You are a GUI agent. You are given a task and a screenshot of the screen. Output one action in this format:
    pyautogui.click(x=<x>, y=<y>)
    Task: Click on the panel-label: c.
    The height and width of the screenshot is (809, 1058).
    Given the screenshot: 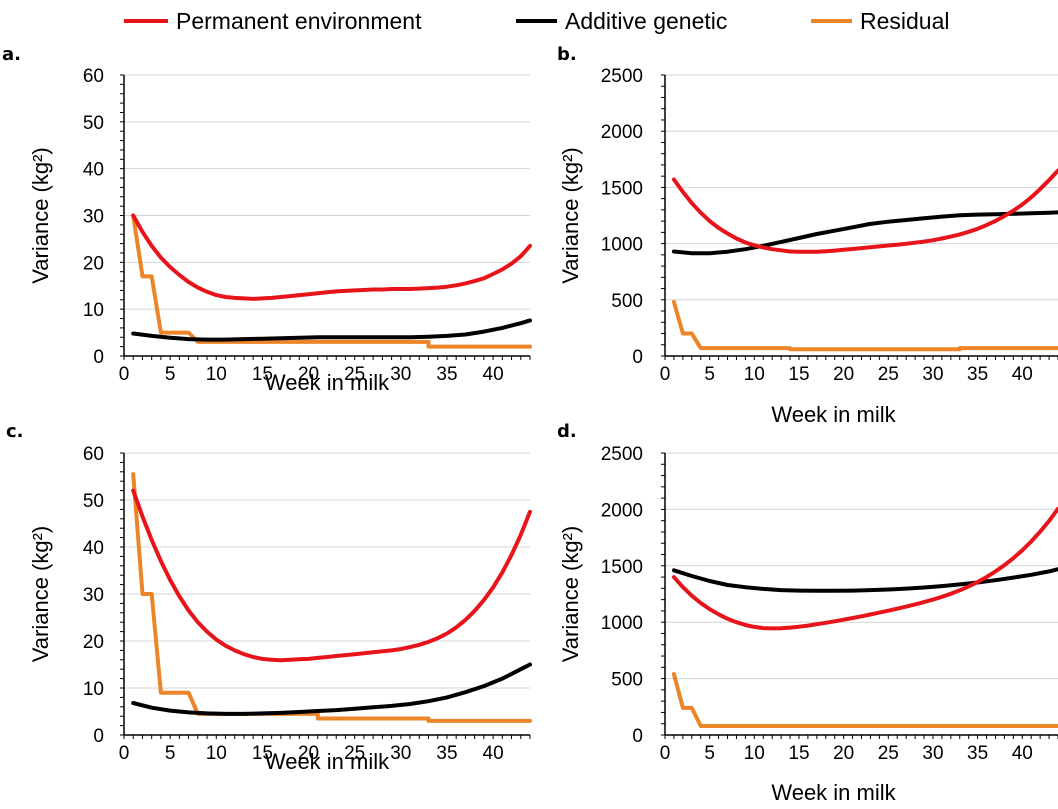 What is the action you would take?
    pyautogui.click(x=15, y=431)
    